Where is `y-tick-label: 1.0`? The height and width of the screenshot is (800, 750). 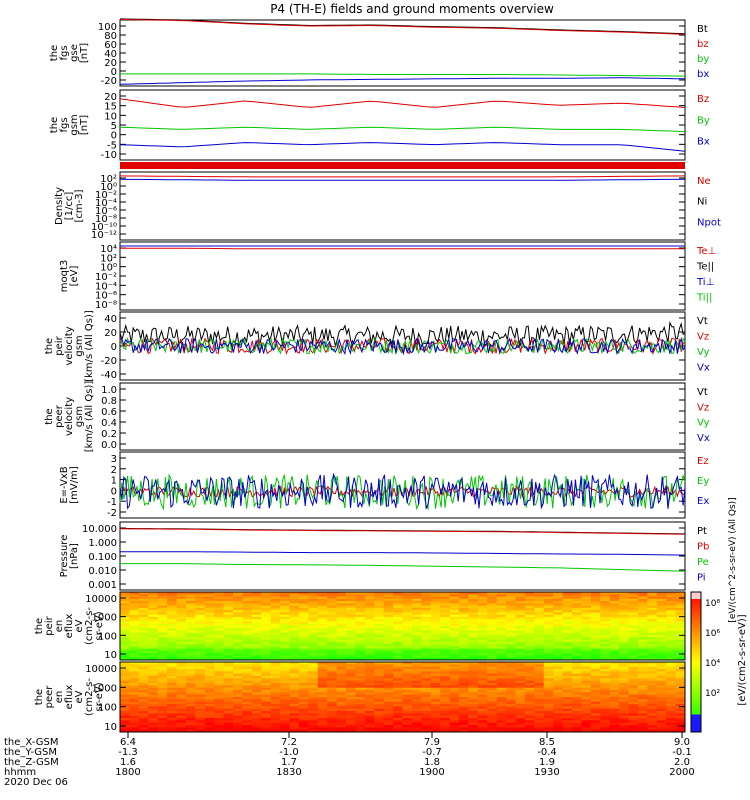 y-tick-label: 1.0 is located at coordinates (109, 390).